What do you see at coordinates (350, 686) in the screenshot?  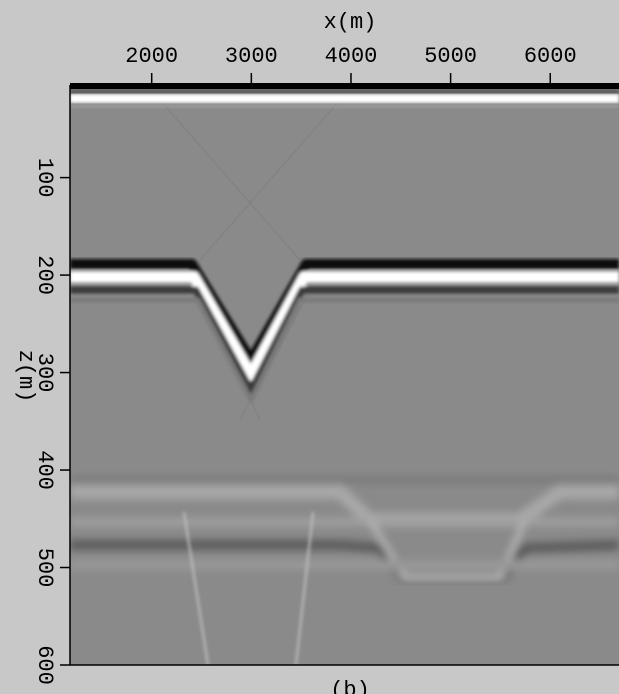 I see `caption: (b)` at bounding box center [350, 686].